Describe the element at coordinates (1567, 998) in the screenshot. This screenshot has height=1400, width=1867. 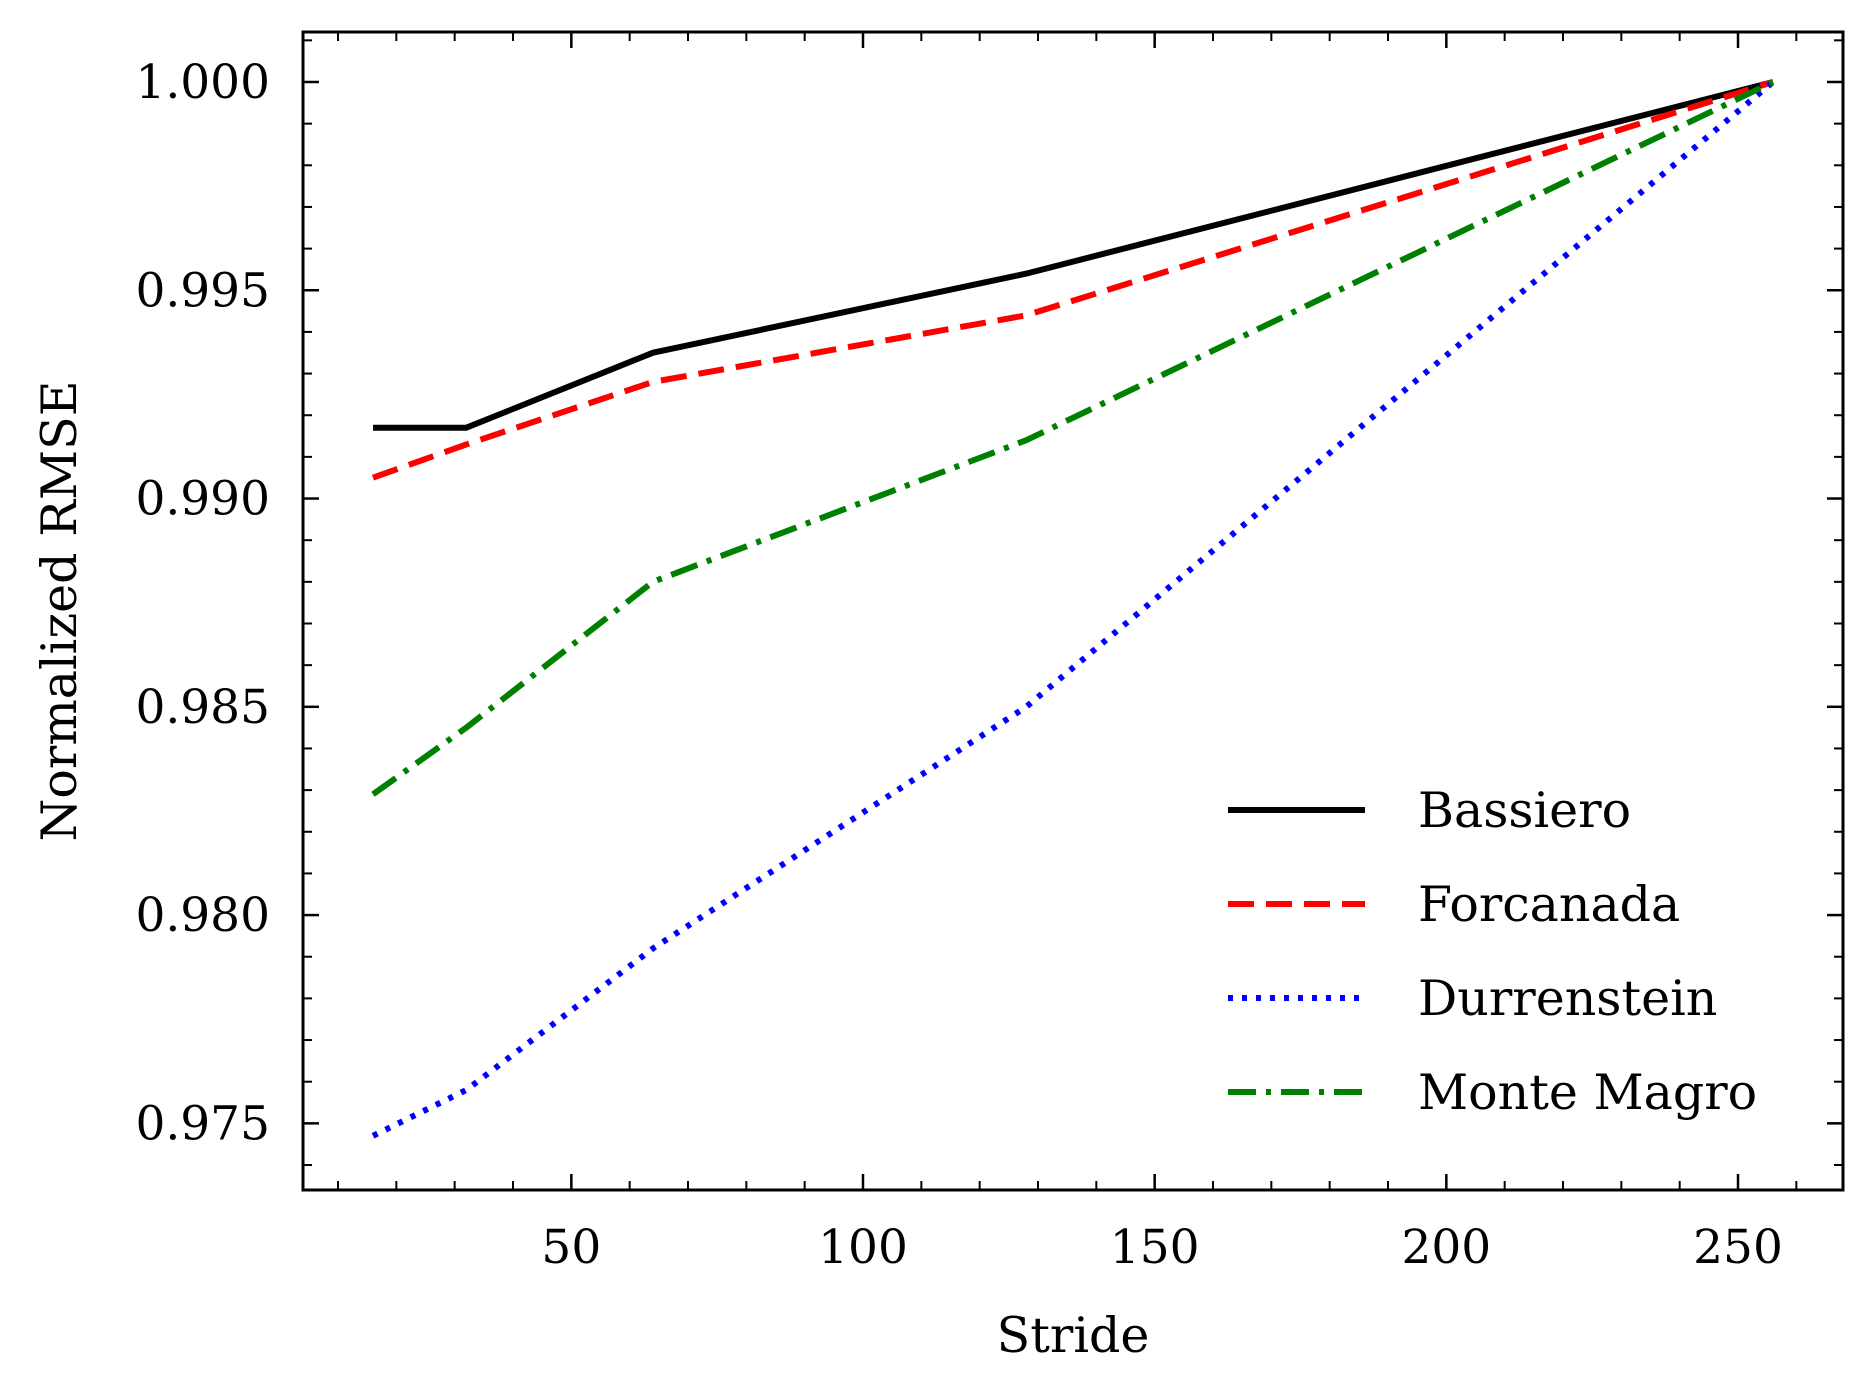
I see `legend-label-3: Durrenstein` at that location.